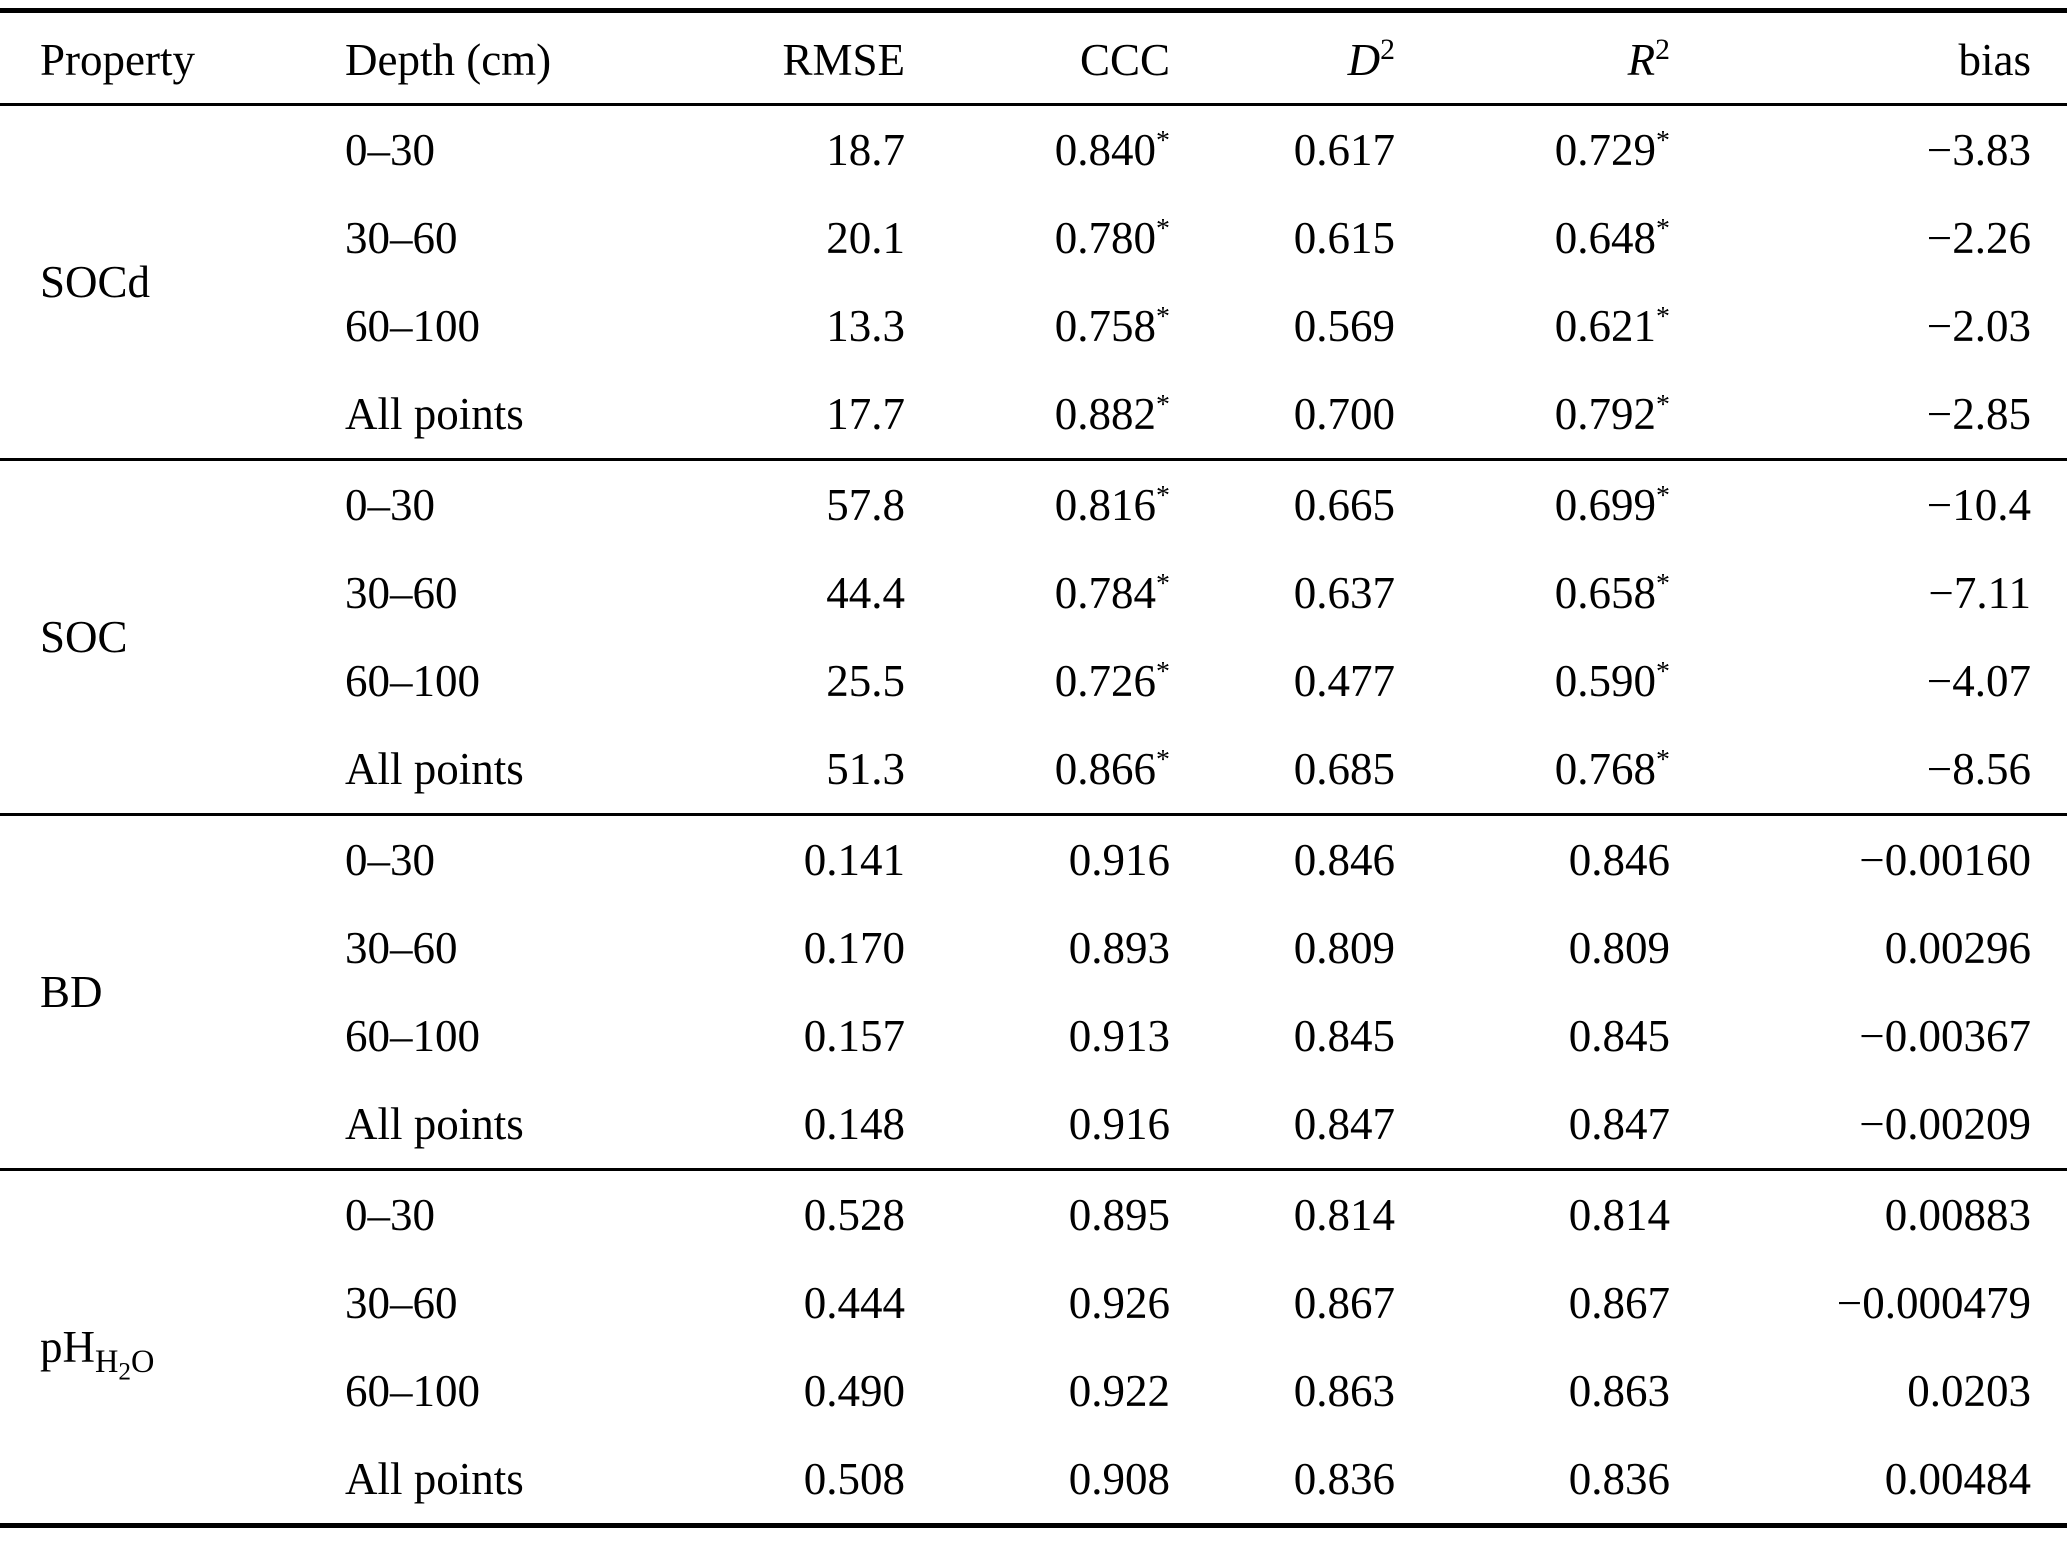 The height and width of the screenshot is (1551, 2067). What do you see at coordinates (505, 58) in the screenshot?
I see `column-header-depth: Depth (cm)` at bounding box center [505, 58].